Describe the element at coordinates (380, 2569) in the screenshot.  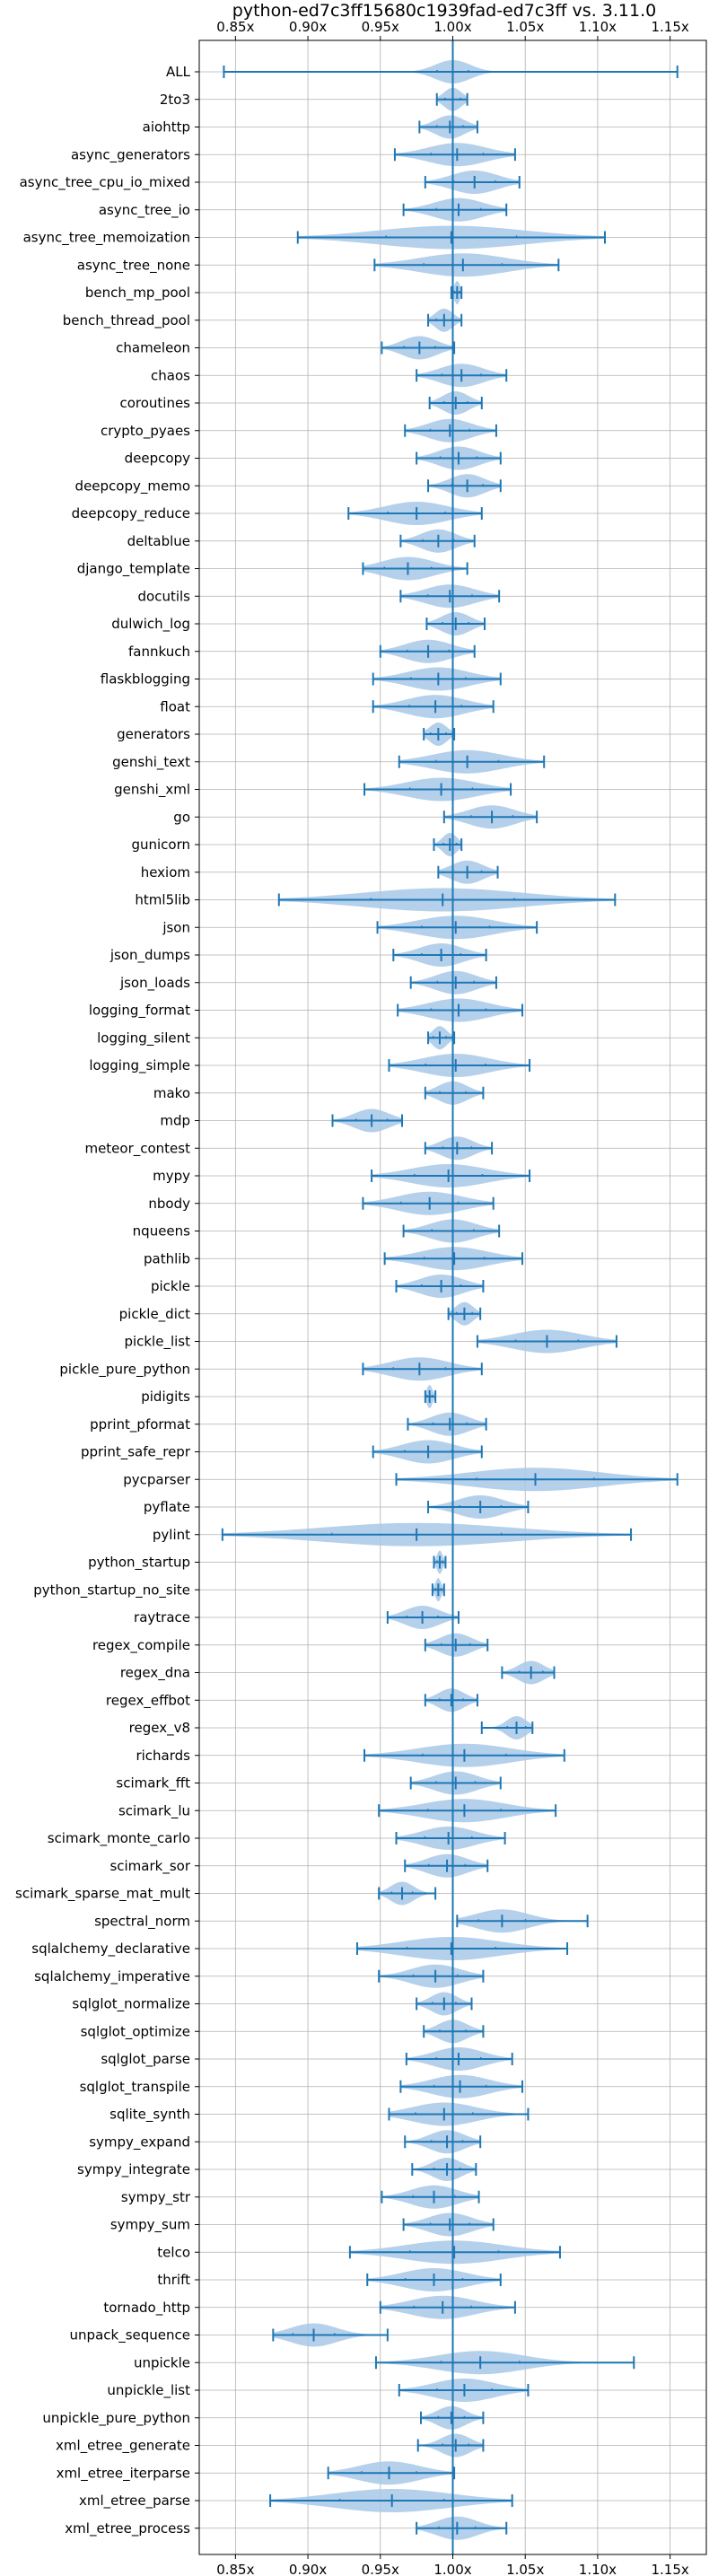
I see `x-tick-label-bottom: 0.95x` at that location.